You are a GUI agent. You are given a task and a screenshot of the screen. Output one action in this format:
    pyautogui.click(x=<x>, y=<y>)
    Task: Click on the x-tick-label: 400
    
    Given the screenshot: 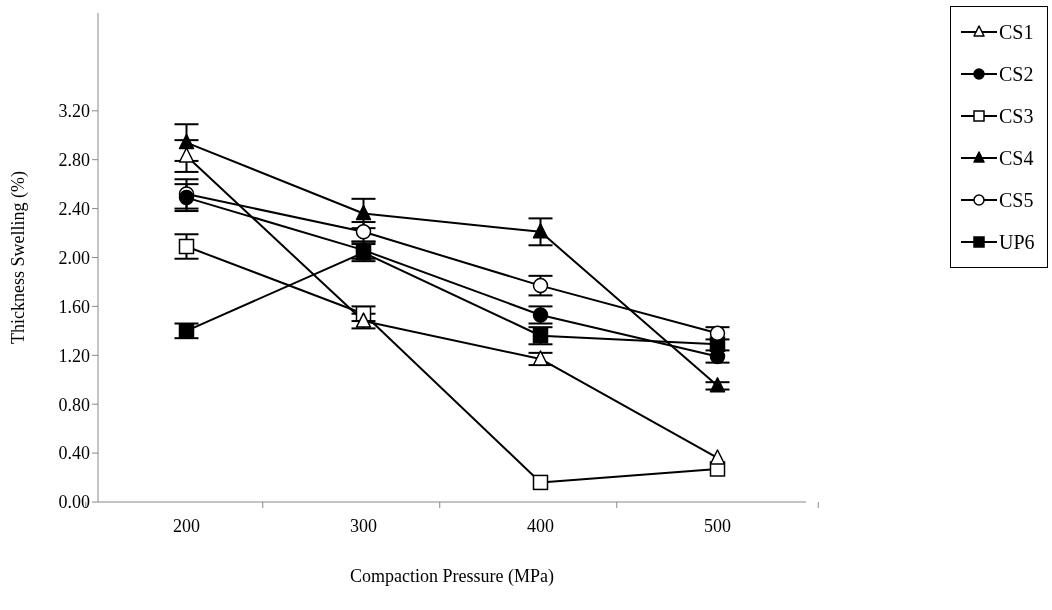 What is the action you would take?
    pyautogui.click(x=540, y=526)
    